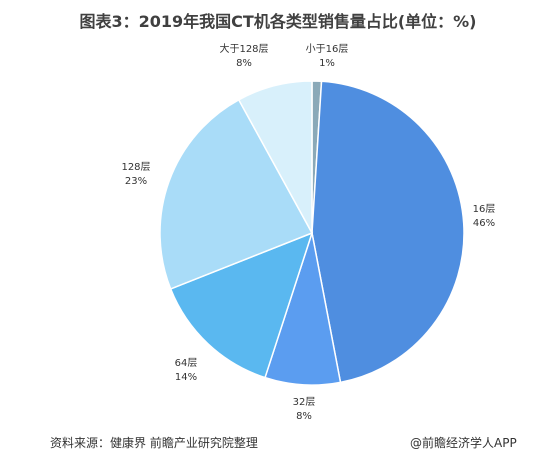 The height and width of the screenshot is (472, 556). I want to click on brand-credit: @前瞻经济学人APP, so click(463, 443).